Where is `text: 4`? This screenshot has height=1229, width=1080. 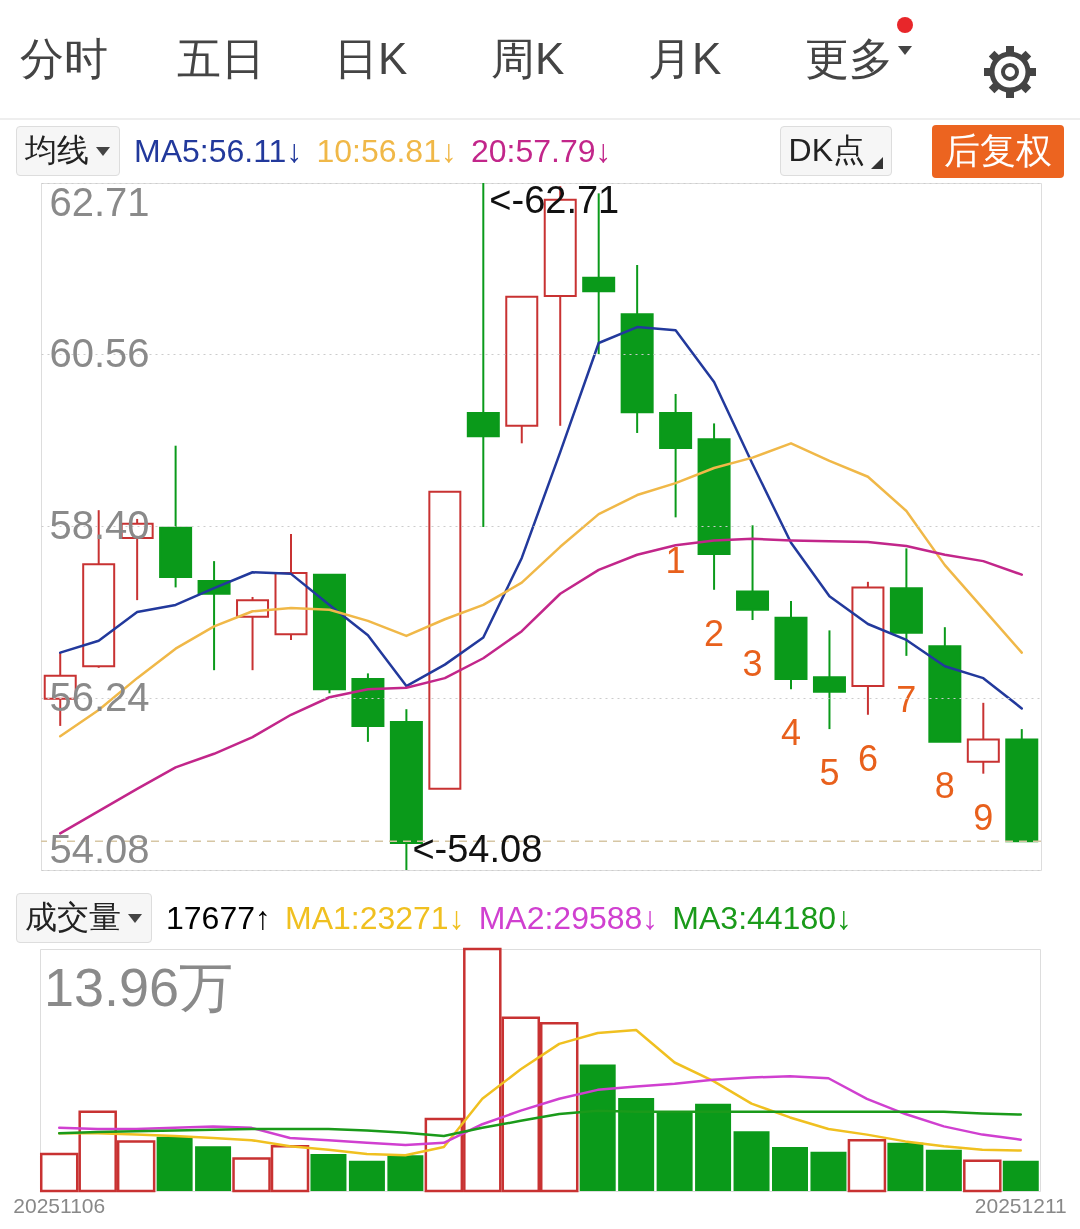 text: 4 is located at coordinates (791, 733).